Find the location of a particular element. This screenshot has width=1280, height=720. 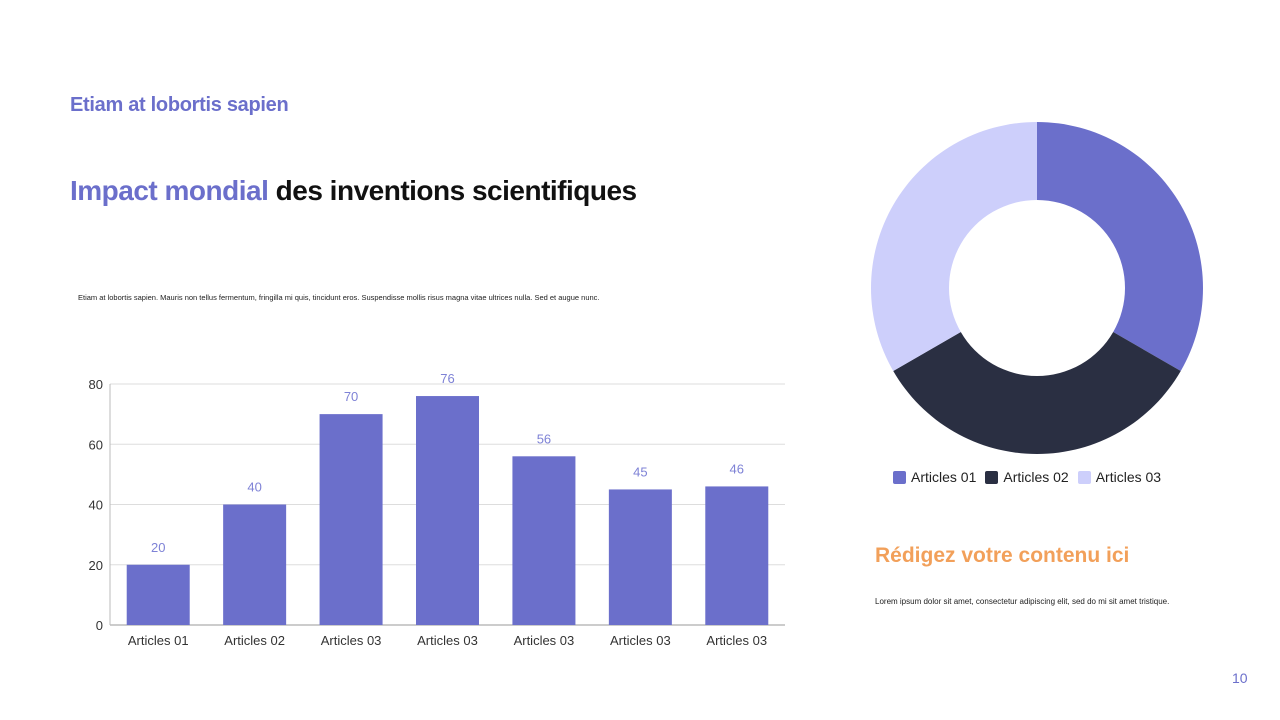

data-label: 70 is located at coordinates (351, 396).